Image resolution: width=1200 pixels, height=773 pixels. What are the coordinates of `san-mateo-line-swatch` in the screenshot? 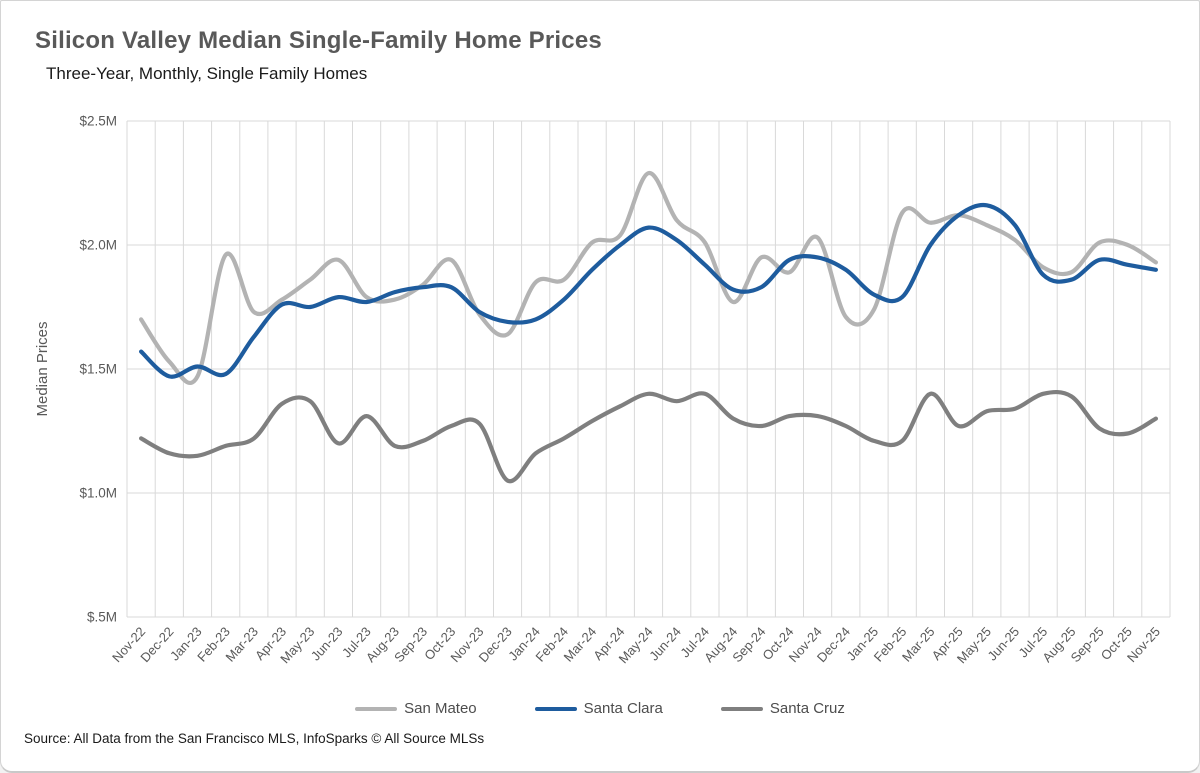 It's located at (376, 708).